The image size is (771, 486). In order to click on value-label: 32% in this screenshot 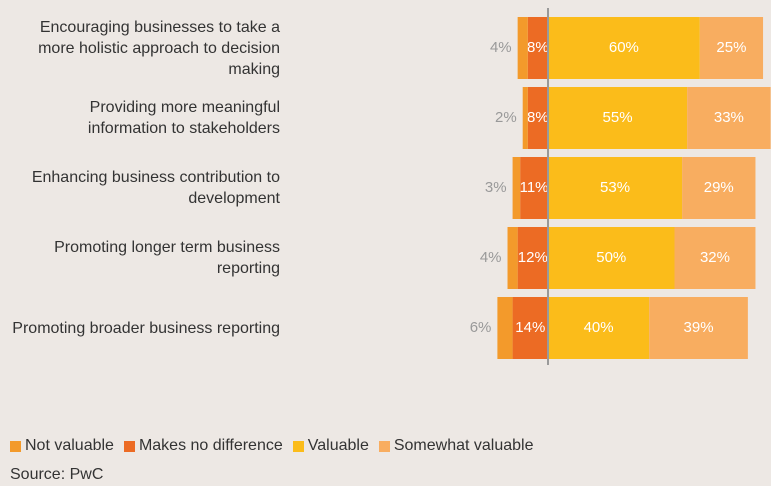, I will do `click(715, 257)`.